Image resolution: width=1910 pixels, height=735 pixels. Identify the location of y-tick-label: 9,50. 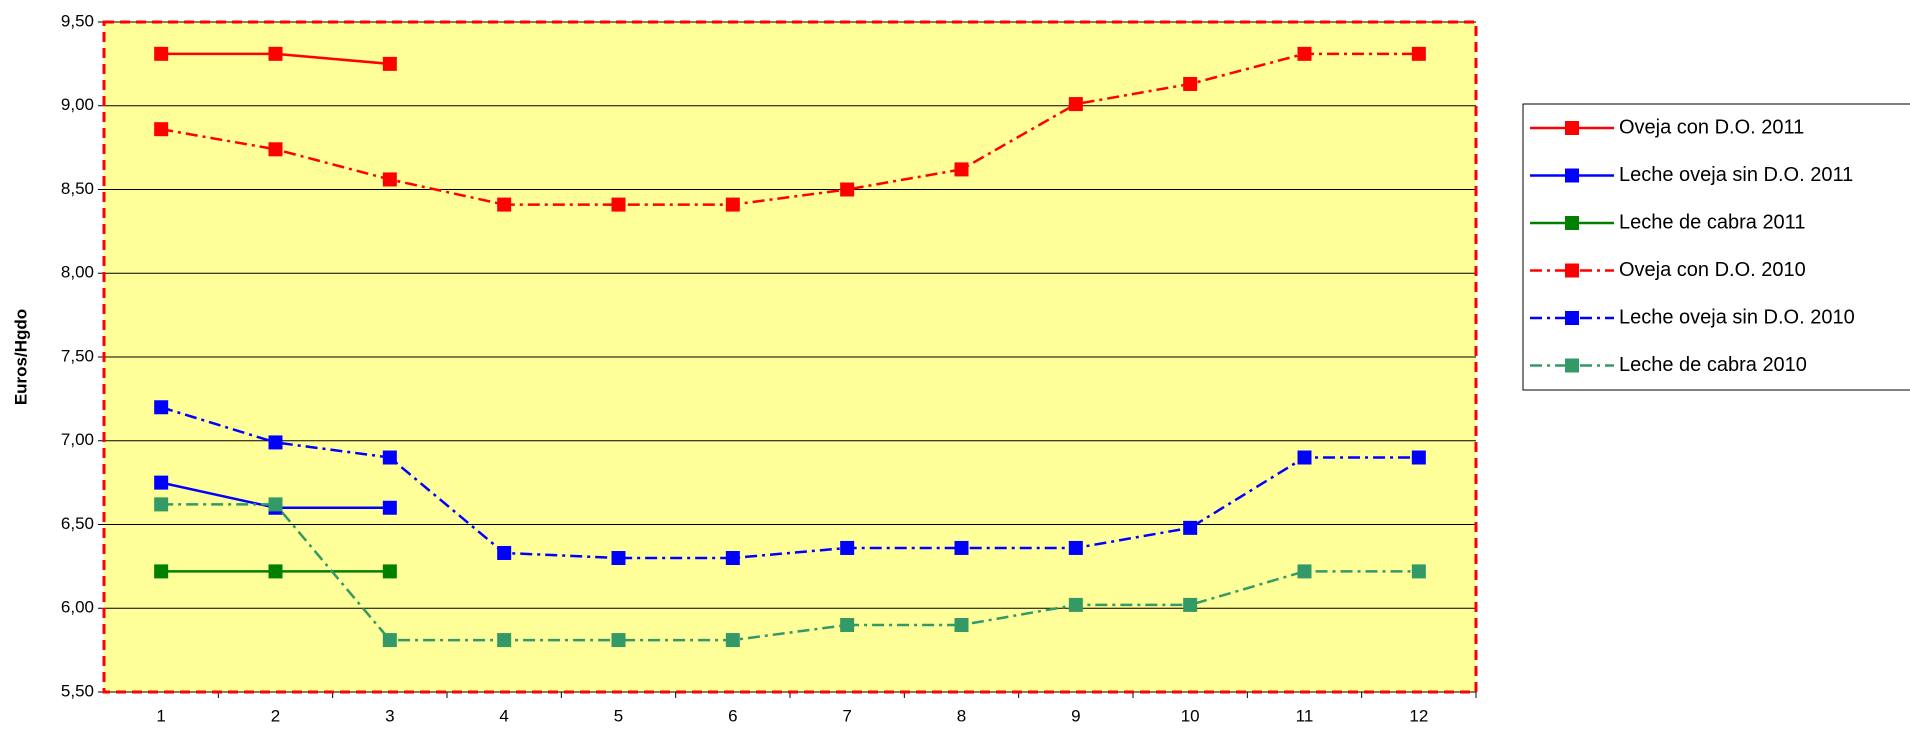
(77, 20).